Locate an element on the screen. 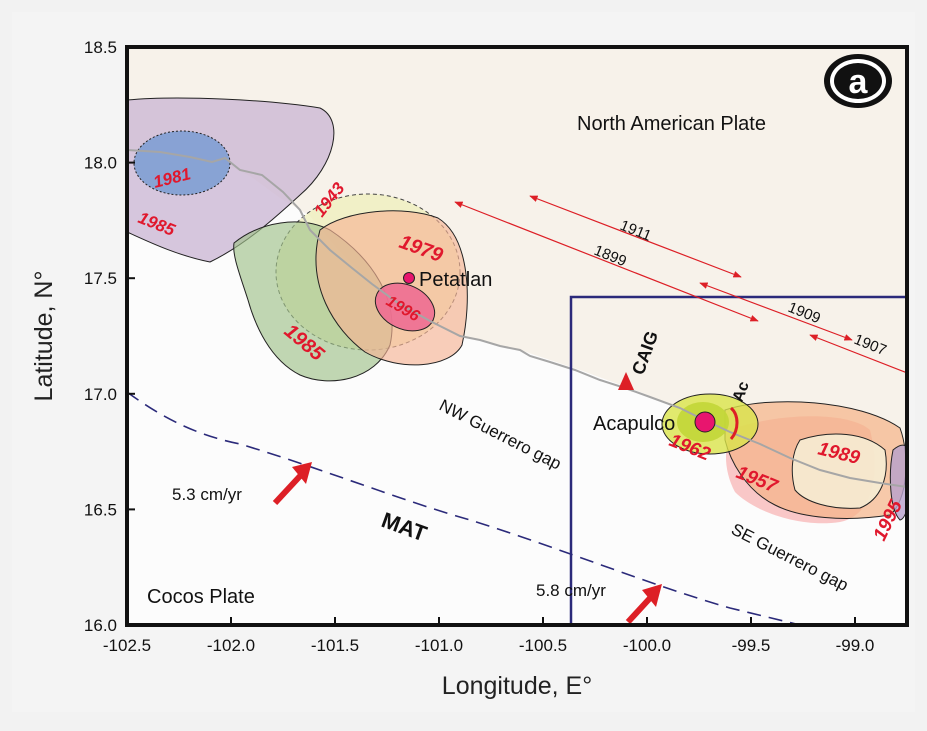 The height and width of the screenshot is (731, 927). ac-bracket-icon is located at coordinates (734, 423).